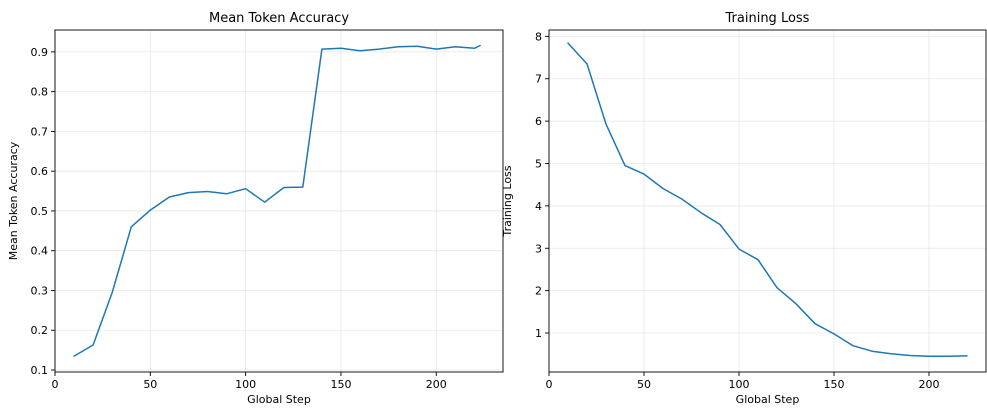 Image resolution: width=987 pixels, height=409 pixels. Describe the element at coordinates (40, 211) in the screenshot. I see `accuracy-y-tick-label: 0.5` at that location.